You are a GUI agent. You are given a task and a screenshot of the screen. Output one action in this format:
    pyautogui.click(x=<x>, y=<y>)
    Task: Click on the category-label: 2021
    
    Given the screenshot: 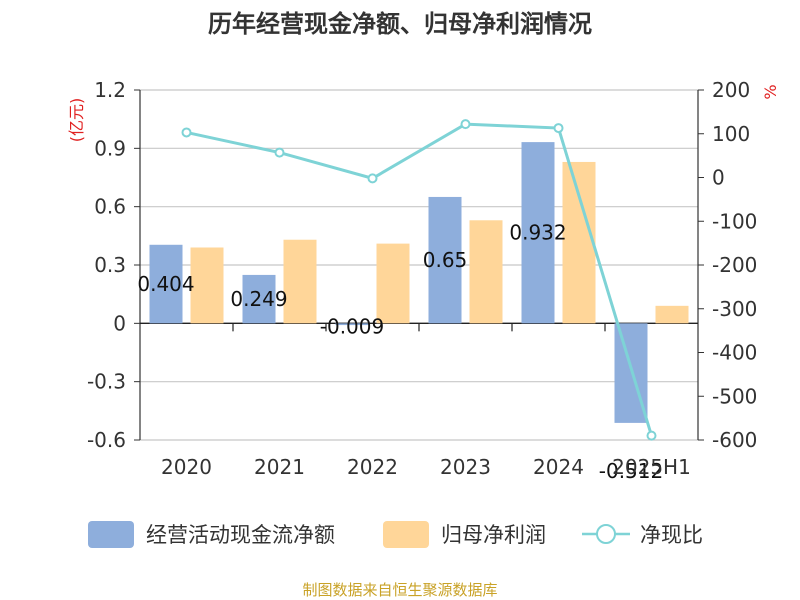 What is the action you would take?
    pyautogui.click(x=279, y=467)
    